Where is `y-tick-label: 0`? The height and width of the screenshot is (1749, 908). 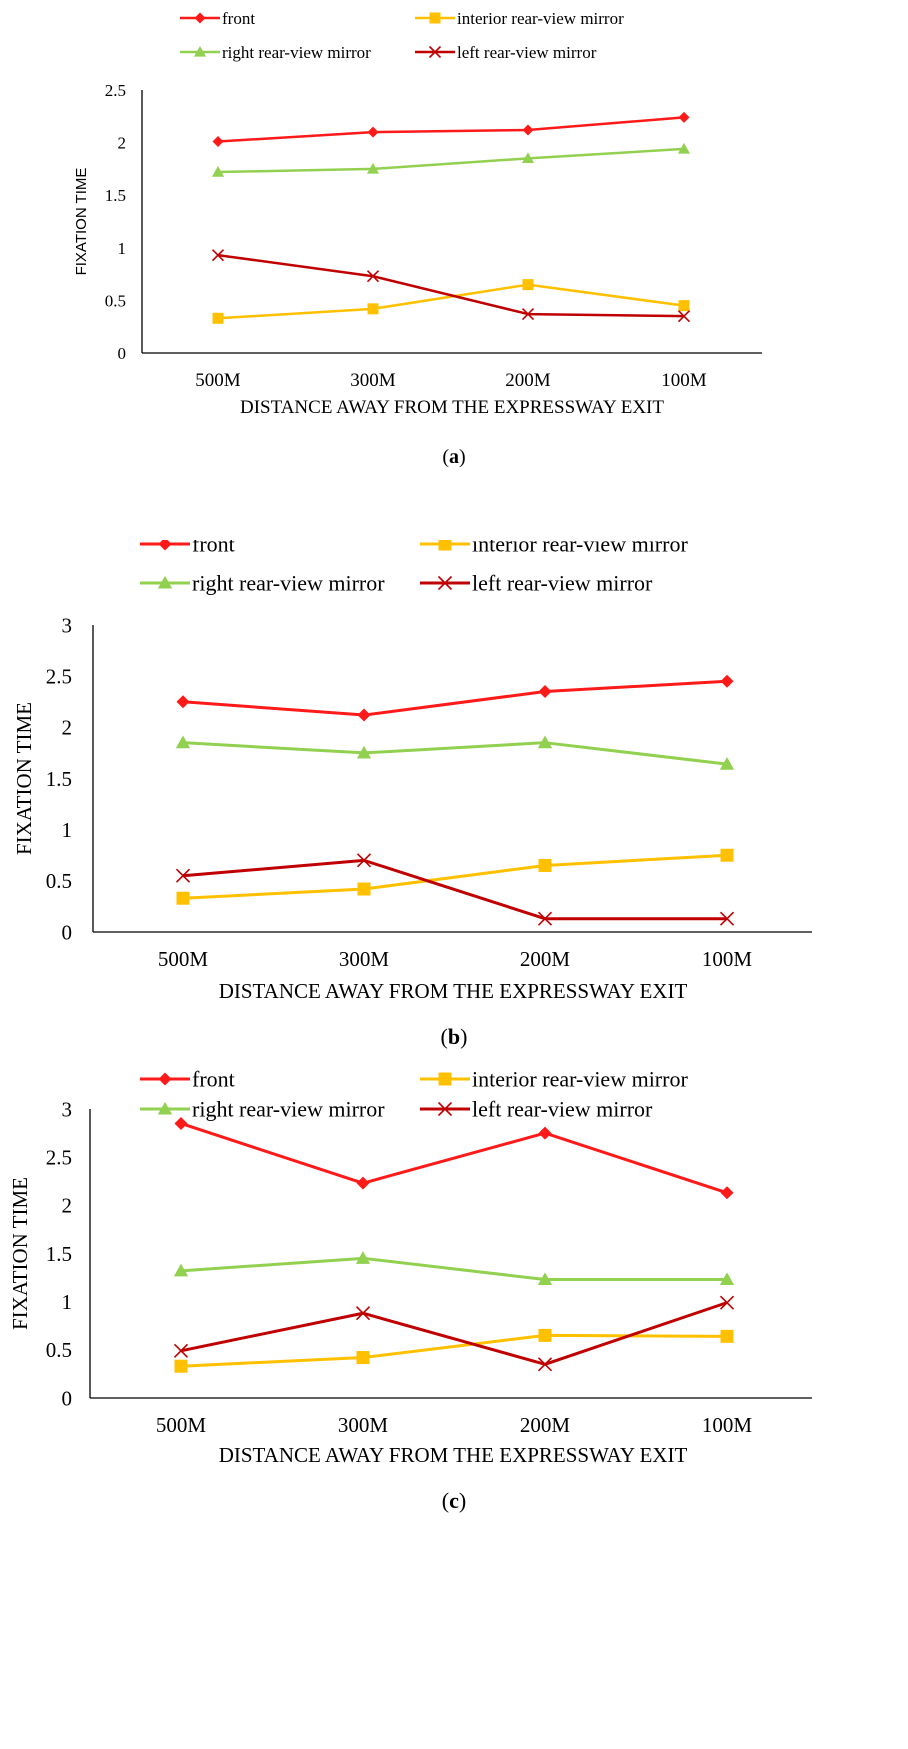 y-tick-label: 0 is located at coordinates (122, 353).